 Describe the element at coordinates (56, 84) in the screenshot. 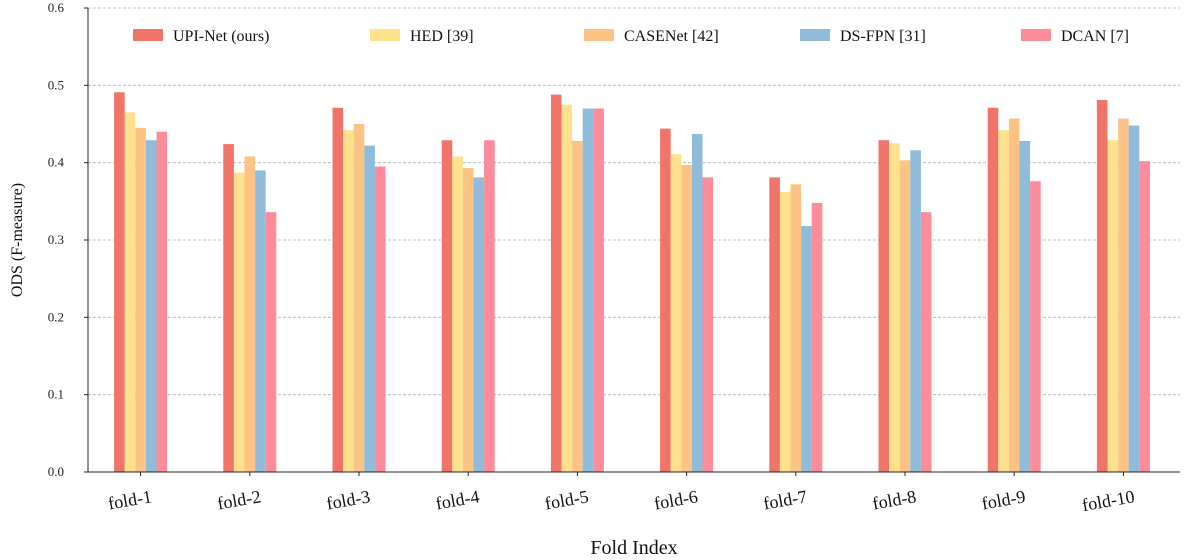

I see `y-tick-label: 0.5` at that location.